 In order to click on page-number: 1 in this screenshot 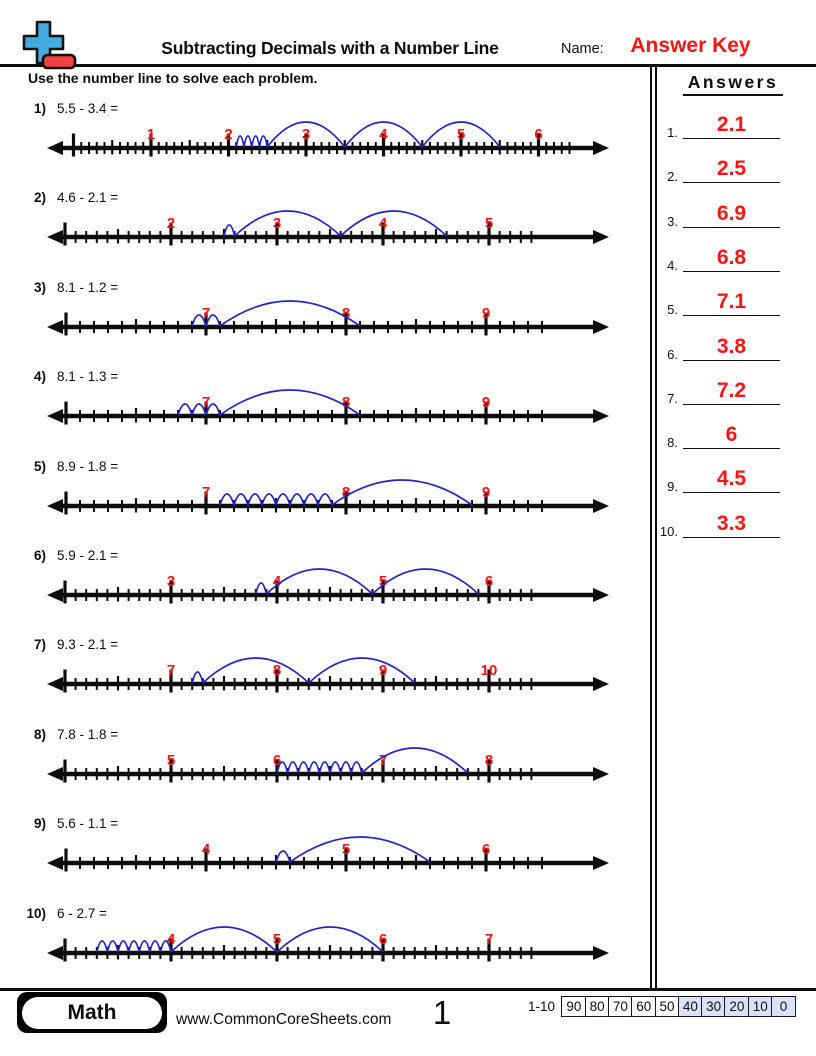, I will do `click(442, 1012)`.